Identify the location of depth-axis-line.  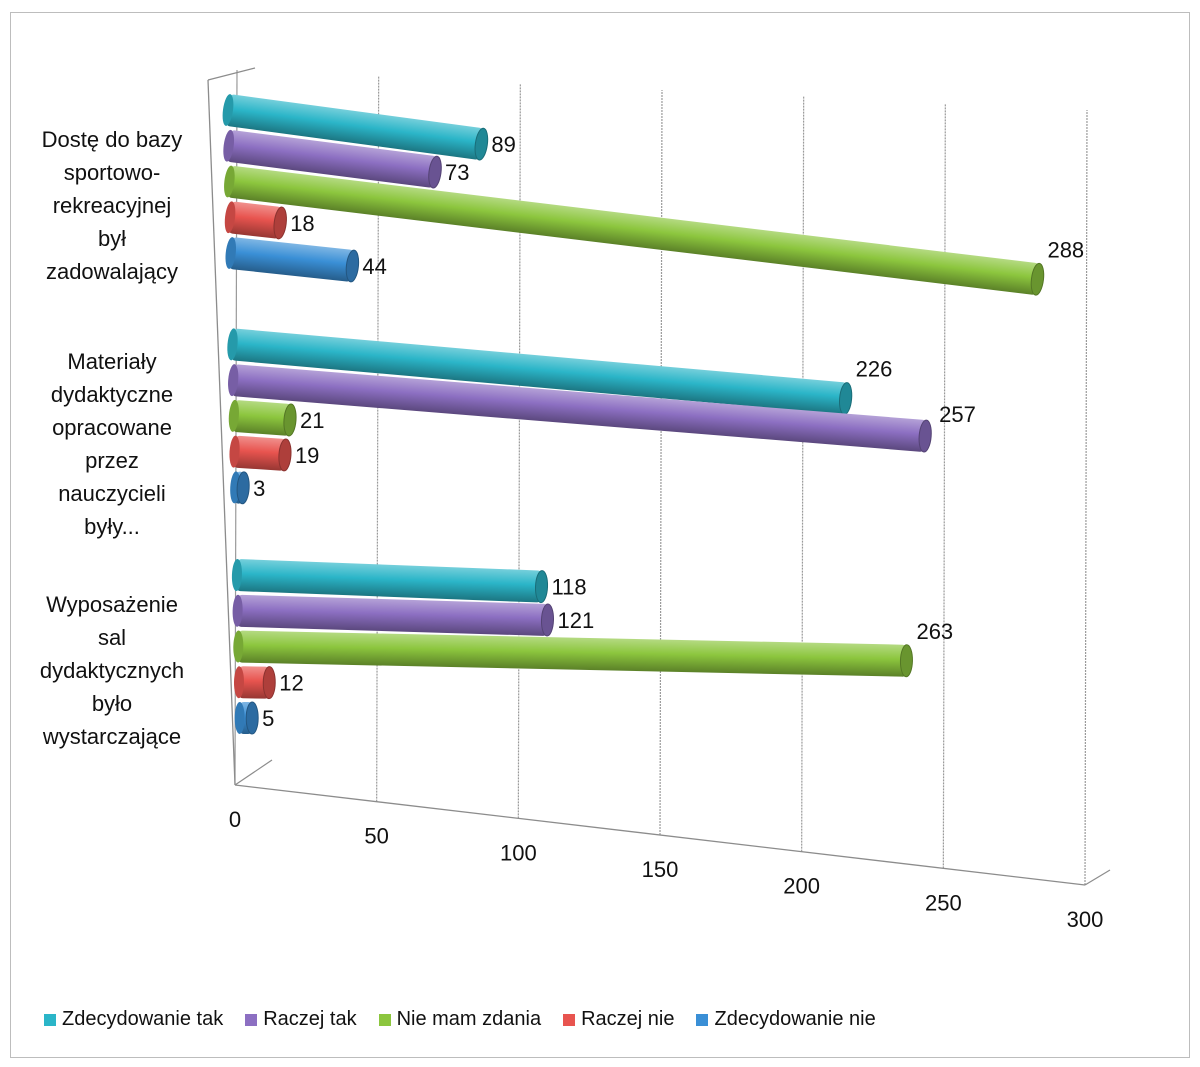
(253, 772).